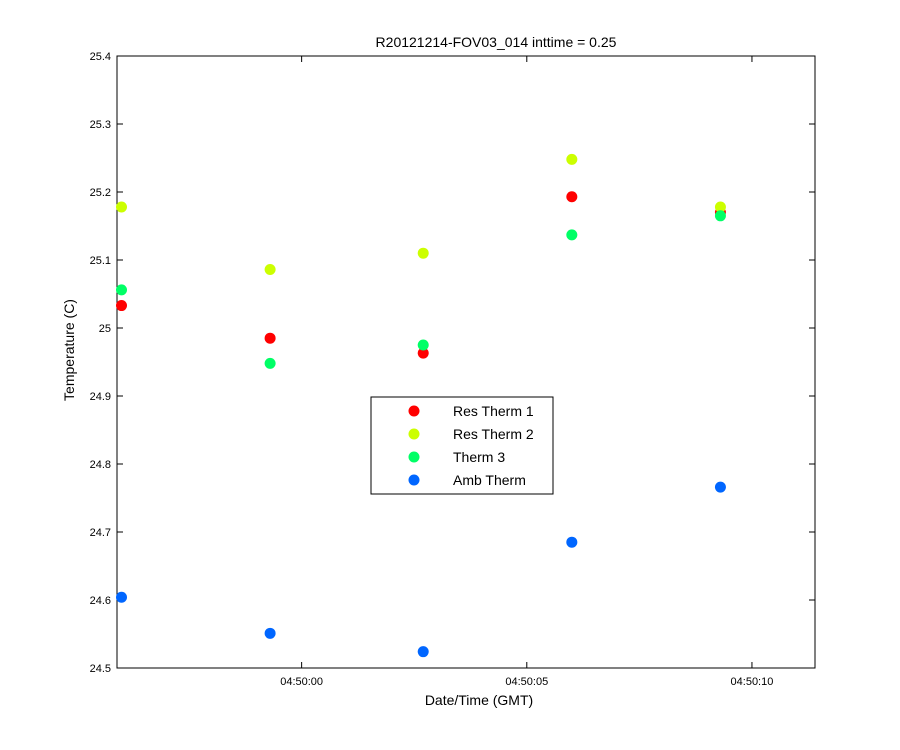 Image resolution: width=900 pixels, height=750 pixels. Describe the element at coordinates (105, 329) in the screenshot. I see `y-tick-label: 25` at that location.